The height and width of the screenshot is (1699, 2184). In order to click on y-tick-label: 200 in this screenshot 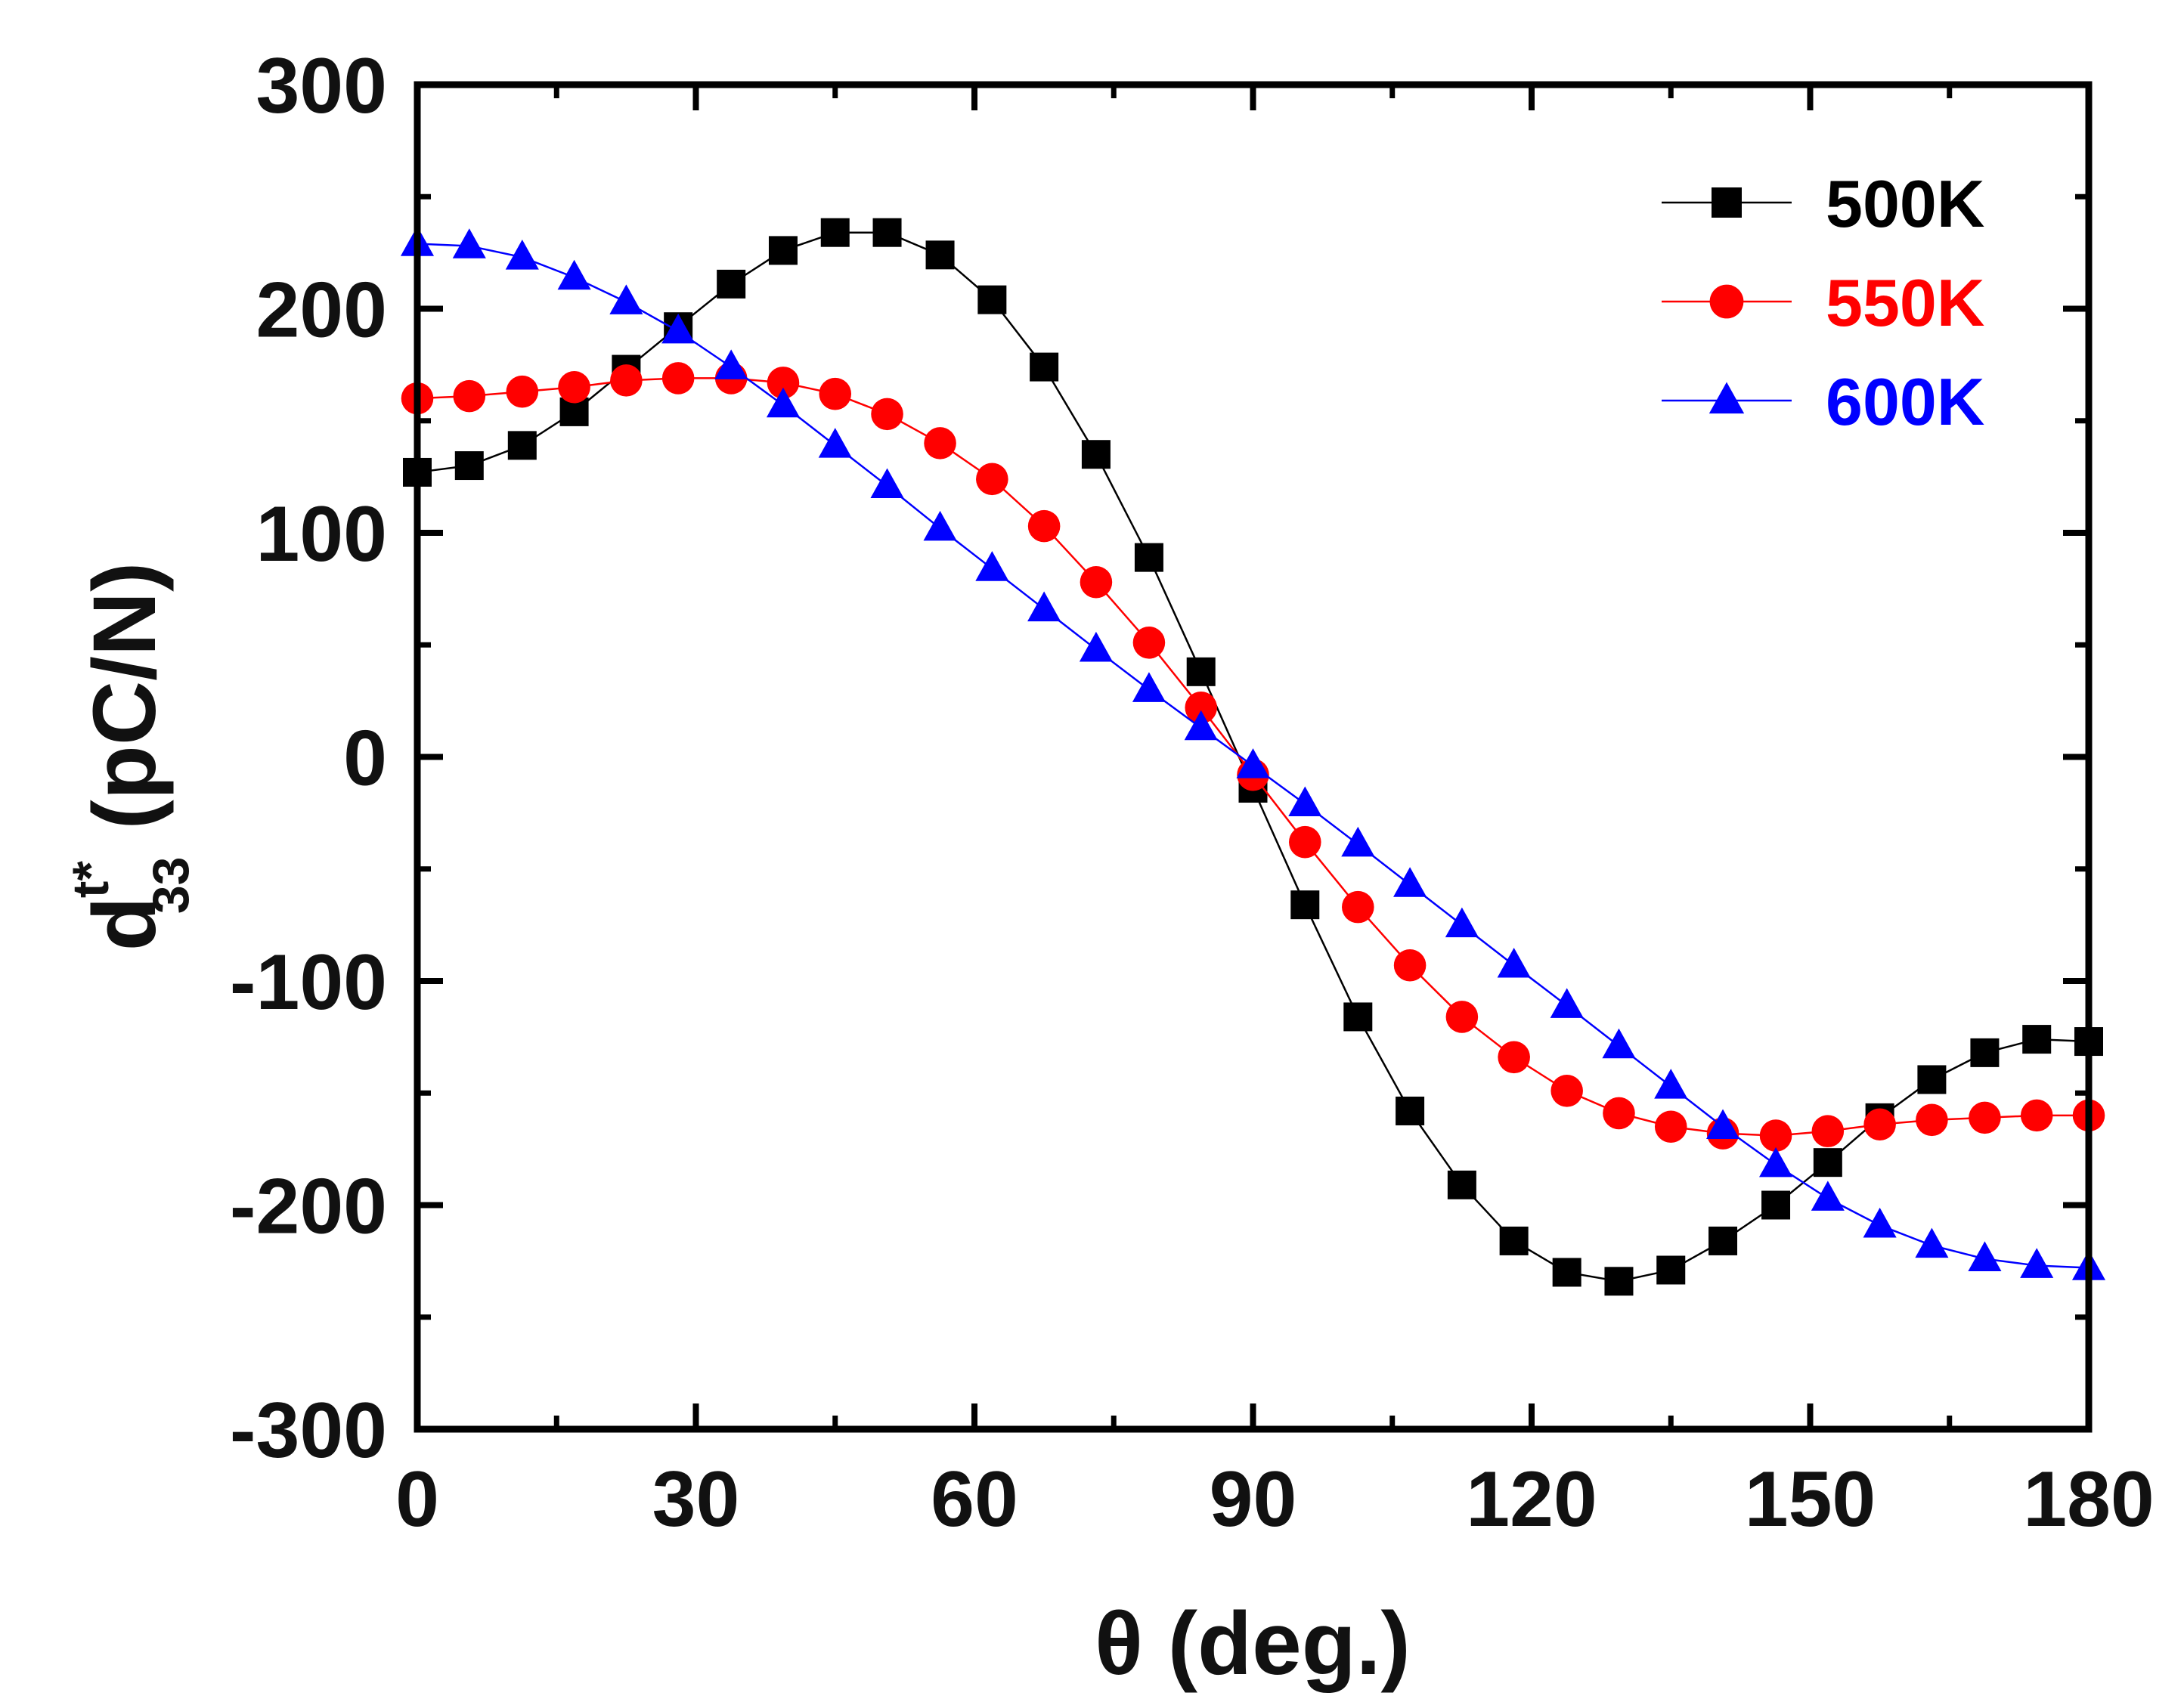, I will do `click(321, 311)`.